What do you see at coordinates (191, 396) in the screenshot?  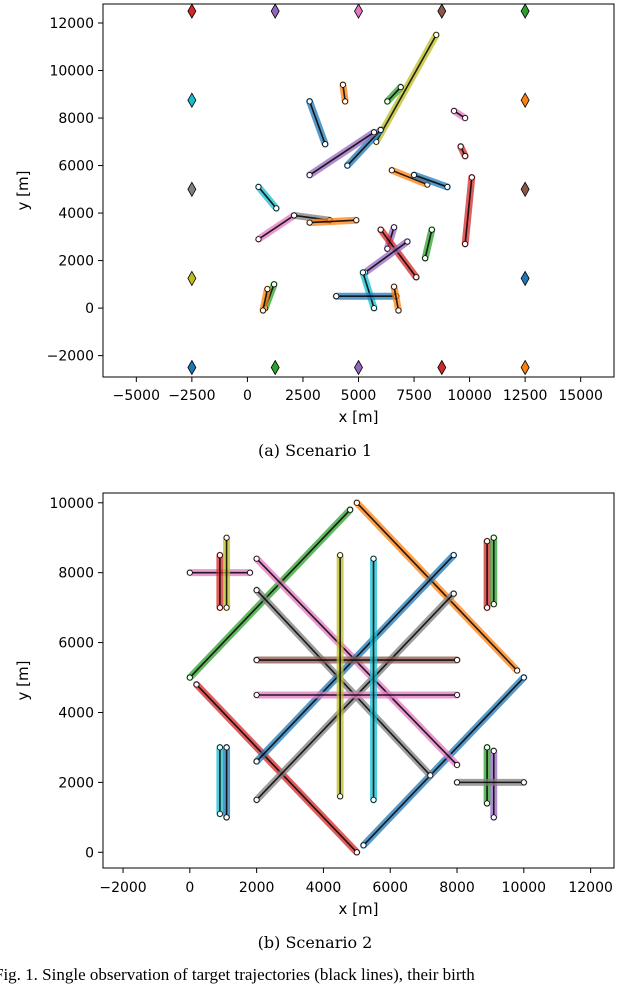 I see `x-tick-label: −2500` at bounding box center [191, 396].